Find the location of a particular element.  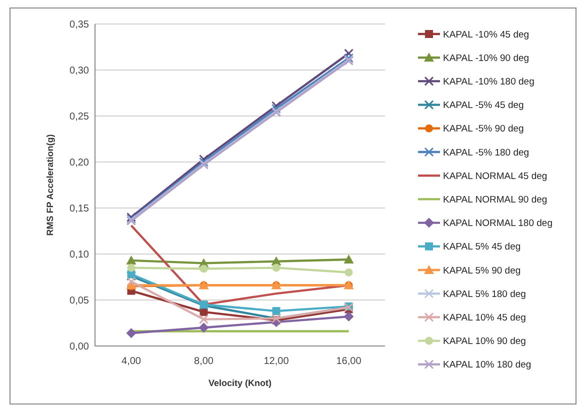

legend-label: KAPAL 5% 180 deg is located at coordinates (484, 294).